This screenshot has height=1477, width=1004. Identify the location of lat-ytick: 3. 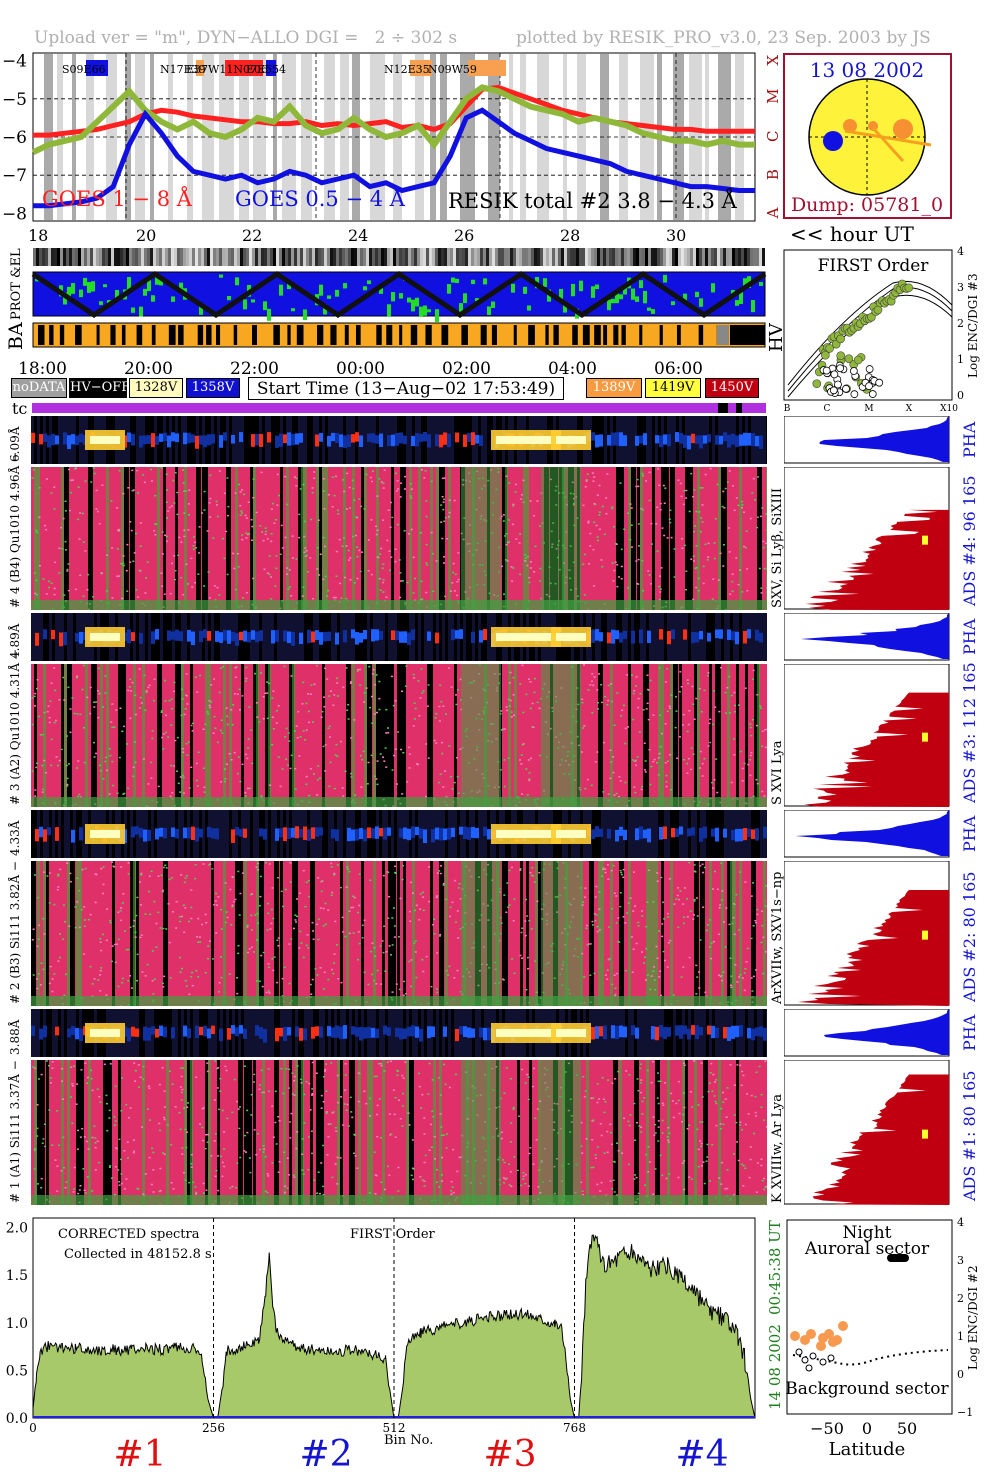
(960, 1260).